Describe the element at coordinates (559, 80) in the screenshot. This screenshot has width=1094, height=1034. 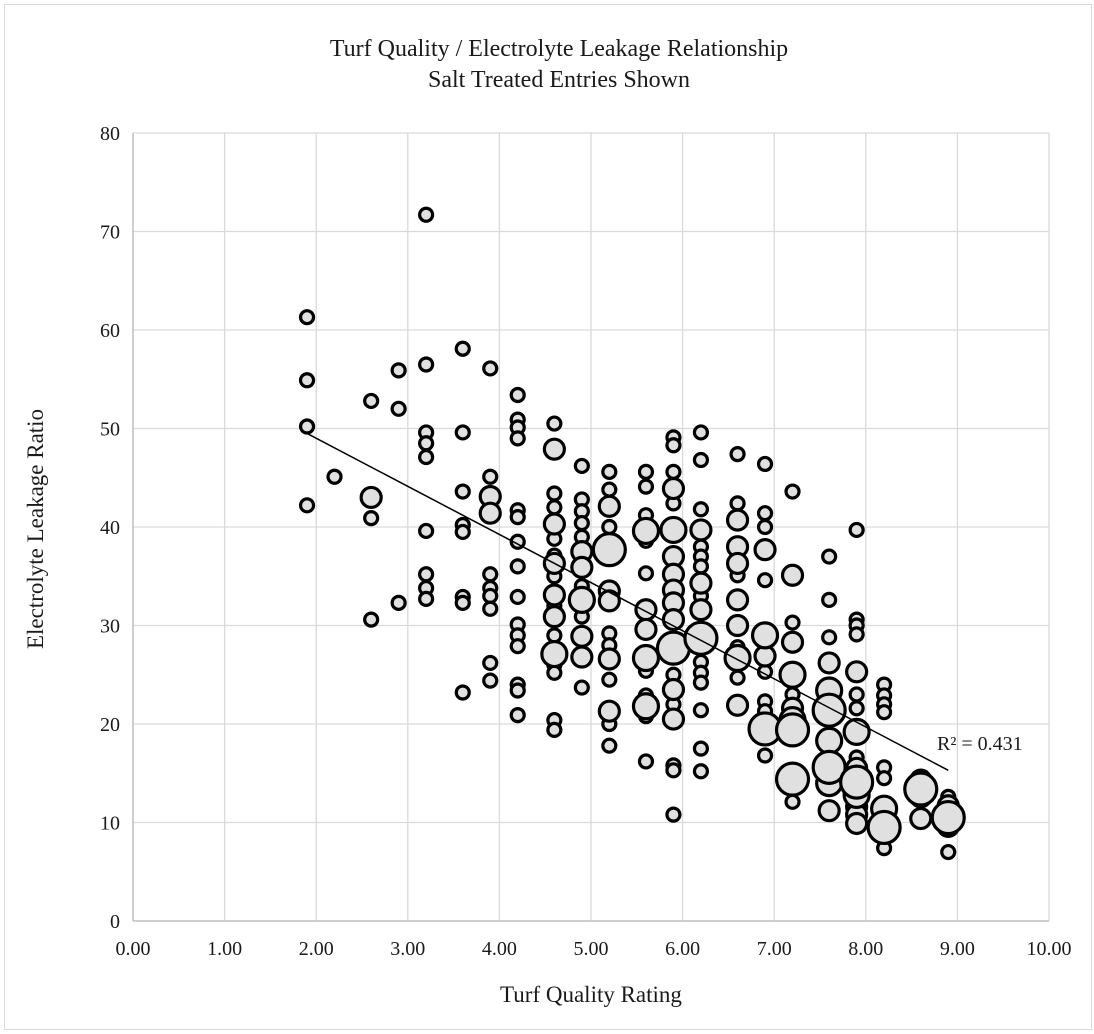
I see `chart-subtitle: Salt Treated Entries Shown` at that location.